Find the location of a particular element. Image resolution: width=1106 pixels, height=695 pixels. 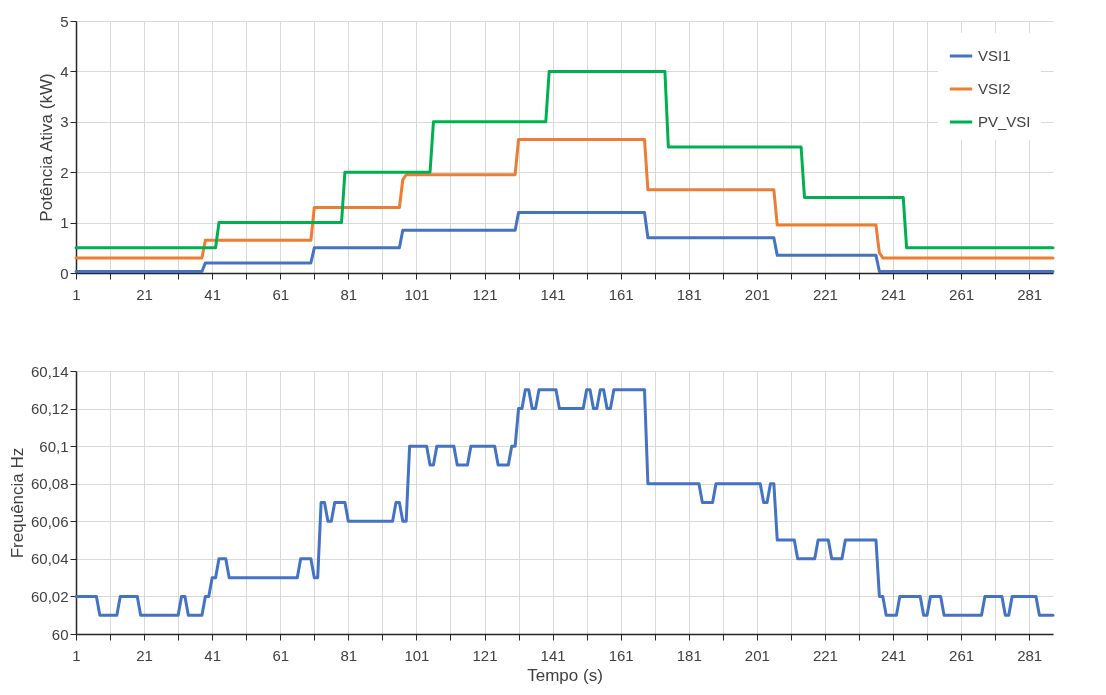

y-tick-label: 60,1 is located at coordinates (54, 446).